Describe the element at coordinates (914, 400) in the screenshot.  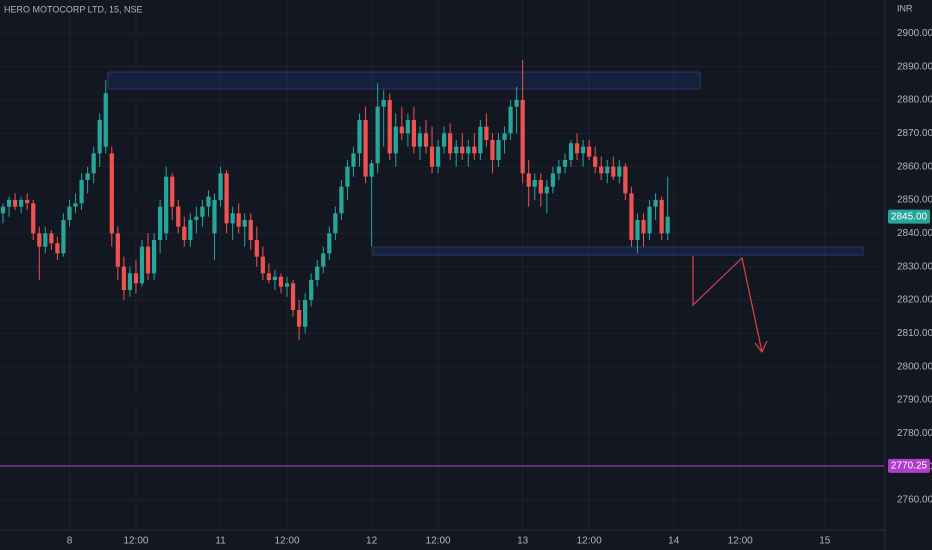
I see `y-tick-label: 2790.00` at that location.